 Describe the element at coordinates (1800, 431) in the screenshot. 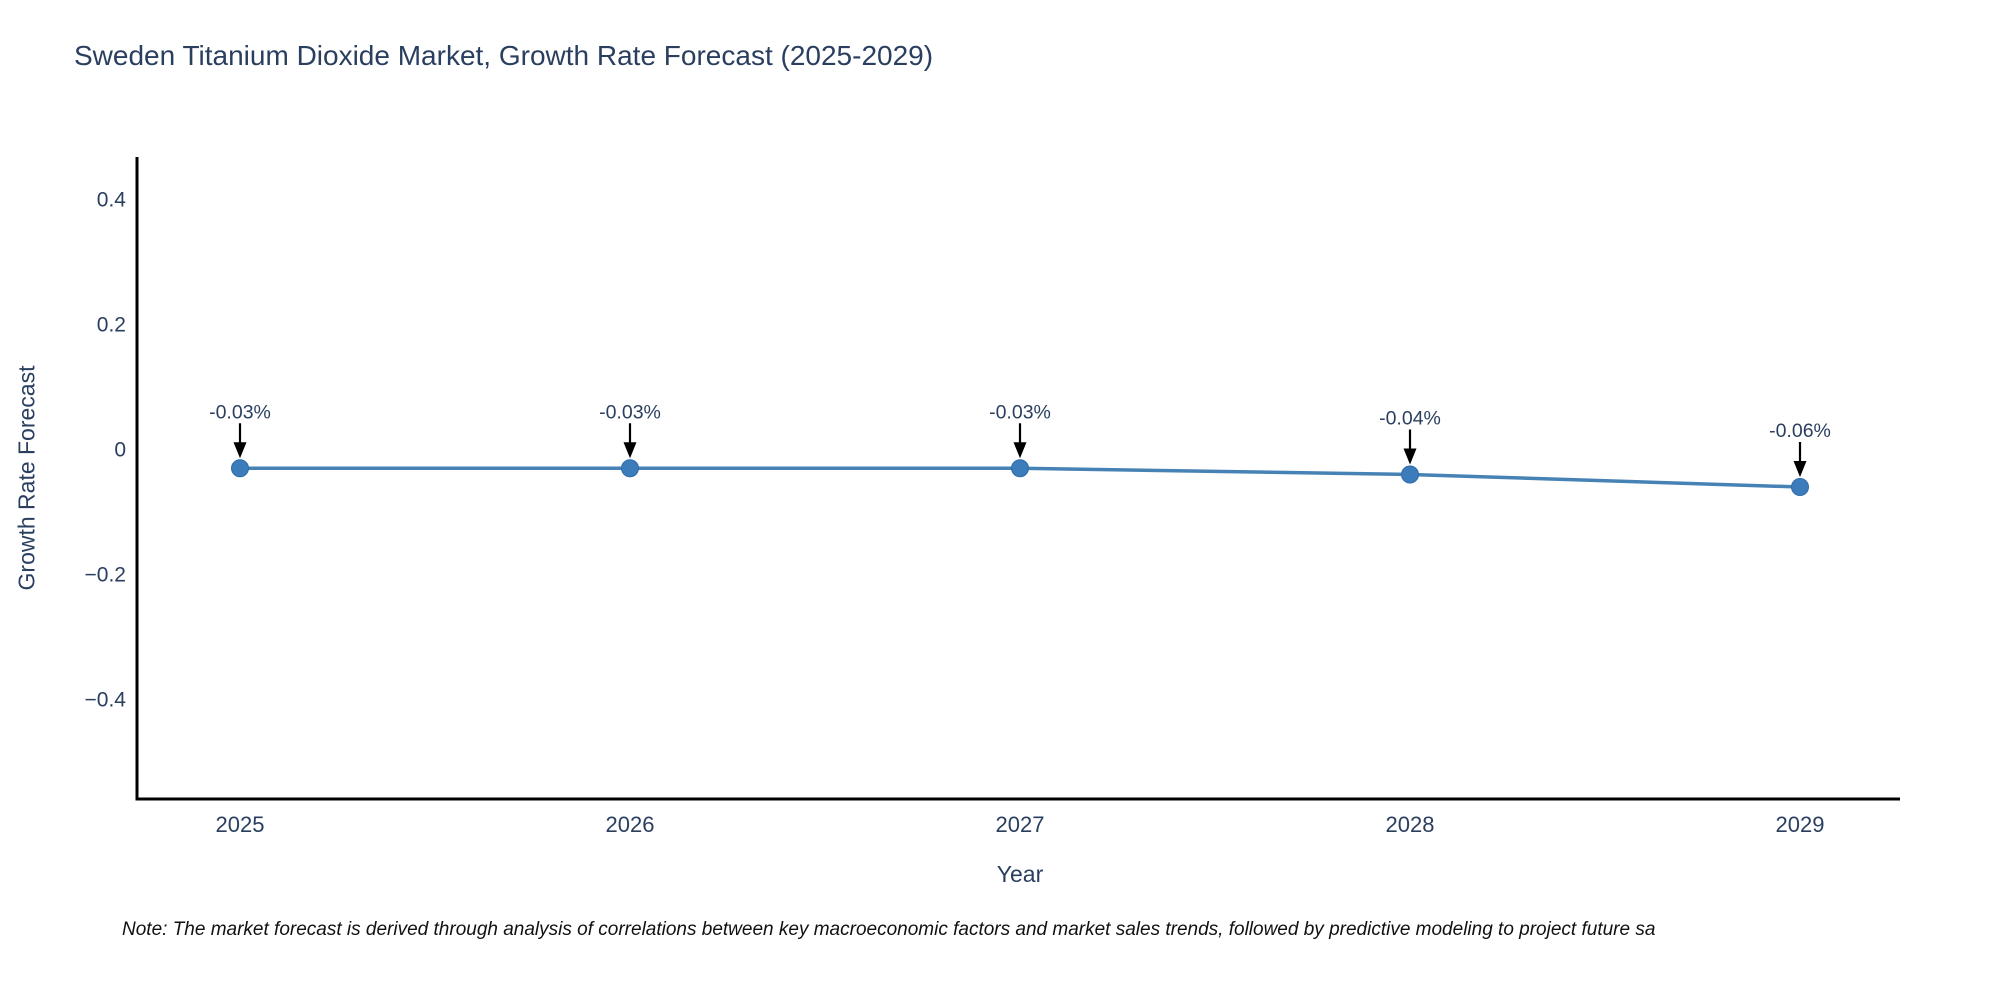

I see `annotation-label: -0.06%` at that location.